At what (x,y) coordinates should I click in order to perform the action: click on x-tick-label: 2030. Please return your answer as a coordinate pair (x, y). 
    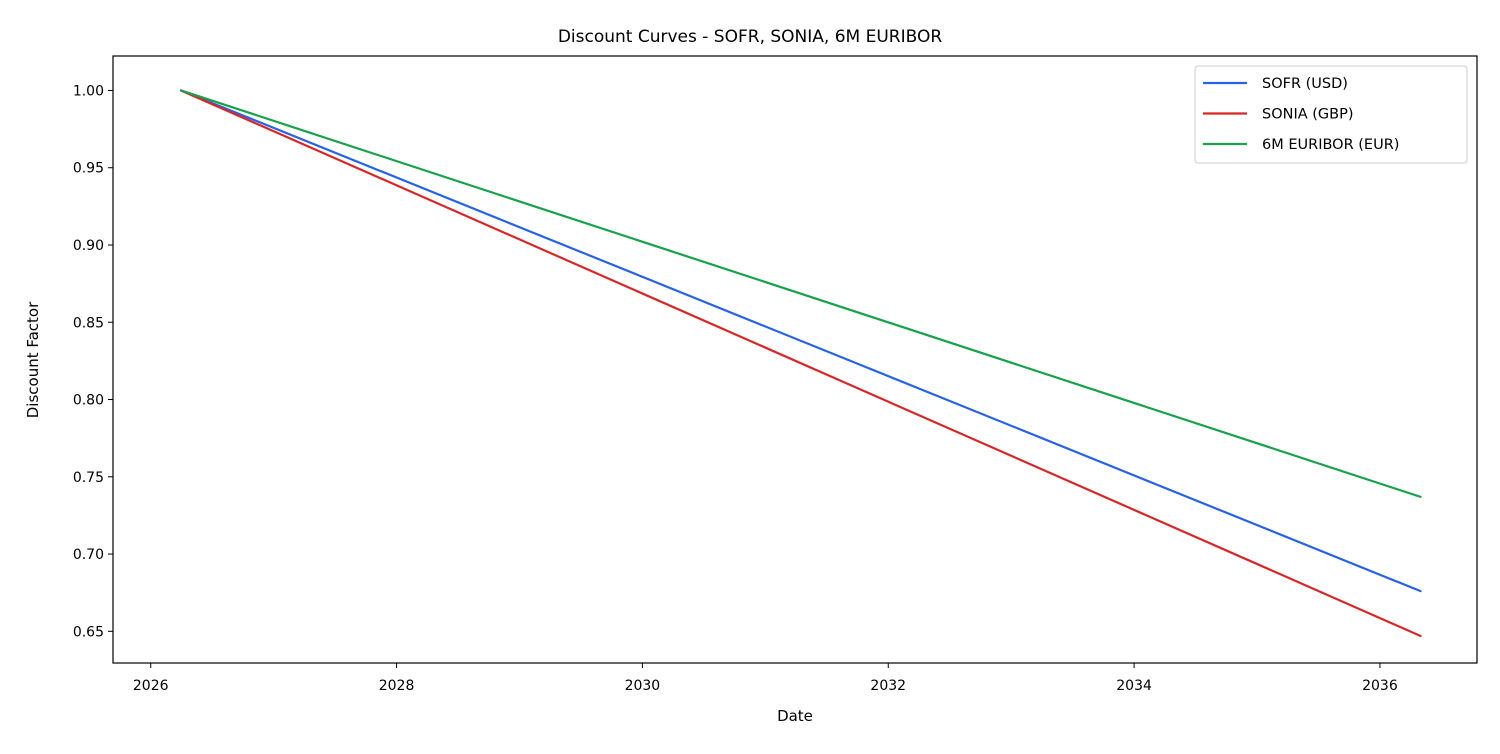
    Looking at the image, I should click on (643, 686).